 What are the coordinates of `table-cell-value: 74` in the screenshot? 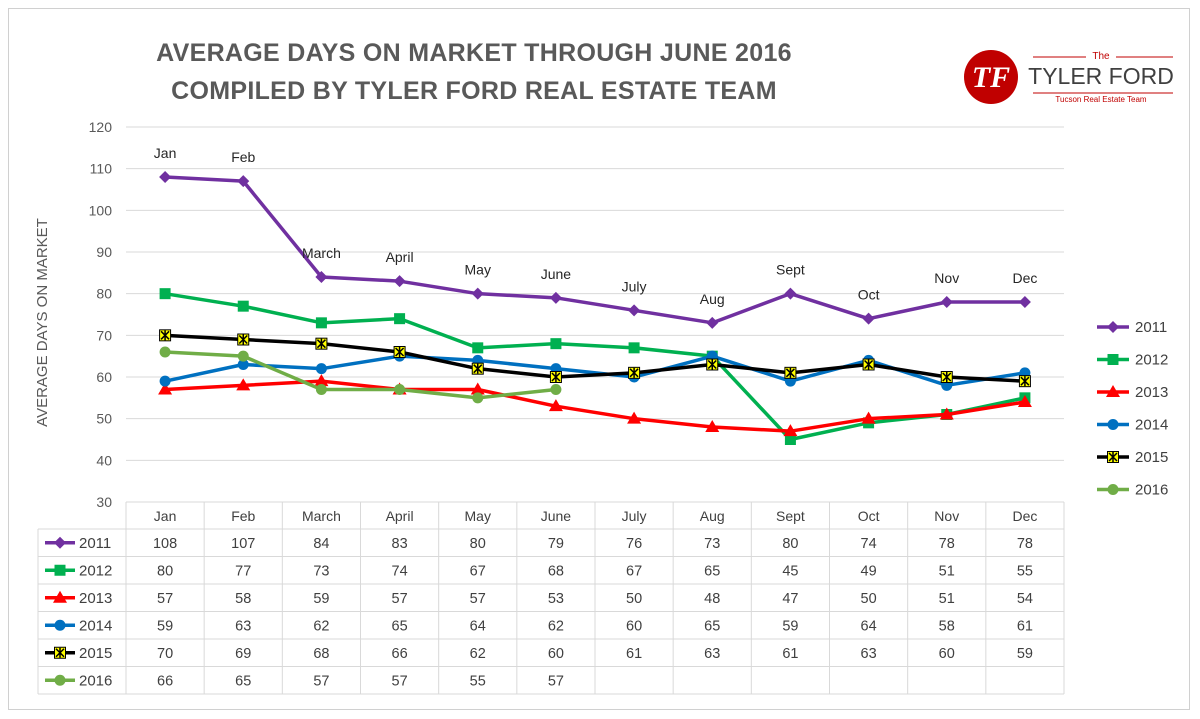 It's located at (869, 544).